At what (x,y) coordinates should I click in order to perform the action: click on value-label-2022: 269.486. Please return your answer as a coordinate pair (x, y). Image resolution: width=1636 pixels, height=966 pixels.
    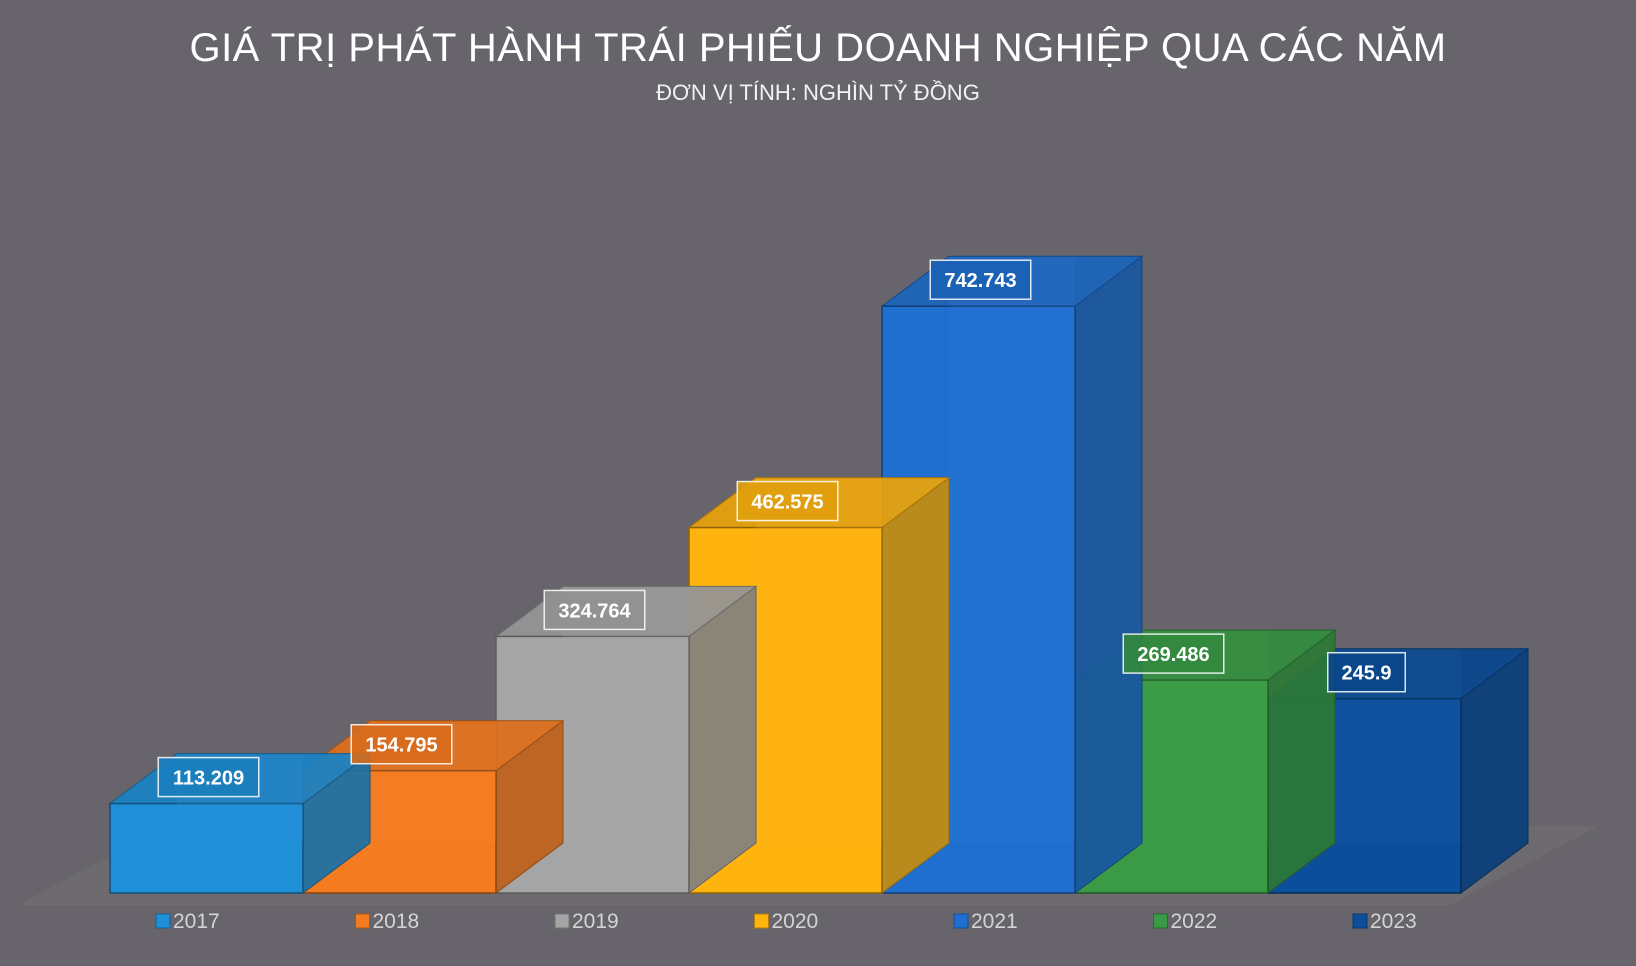
    Looking at the image, I should click on (1173, 653).